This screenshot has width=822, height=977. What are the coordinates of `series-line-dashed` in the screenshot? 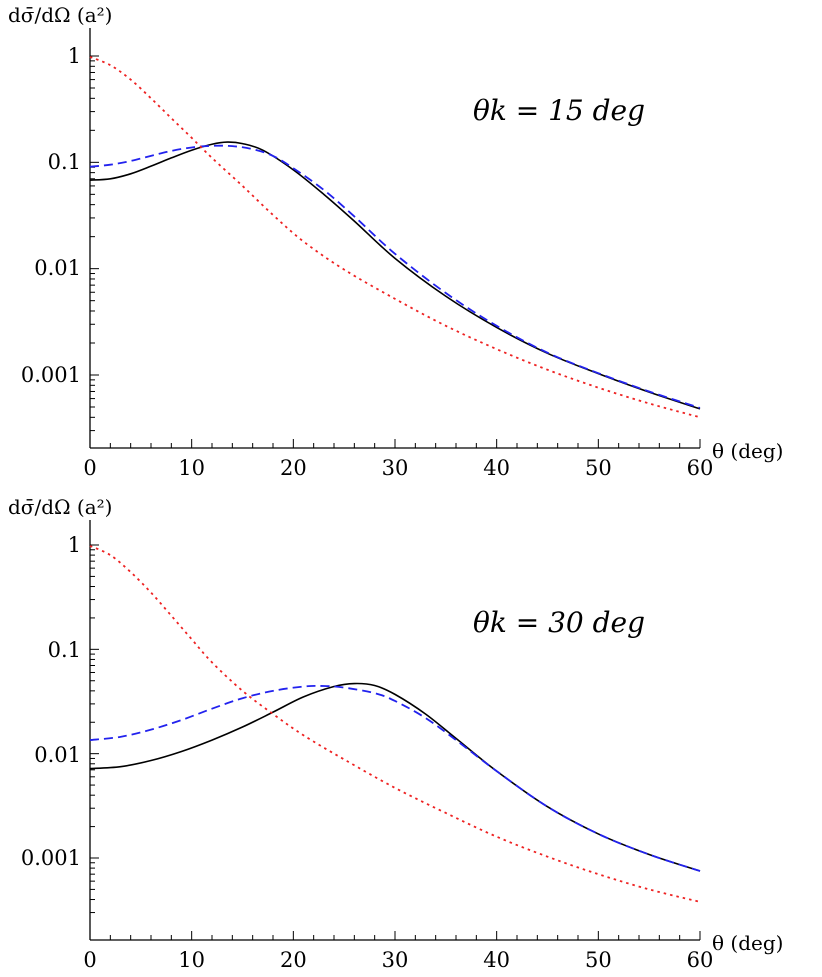 It's located at (395, 778).